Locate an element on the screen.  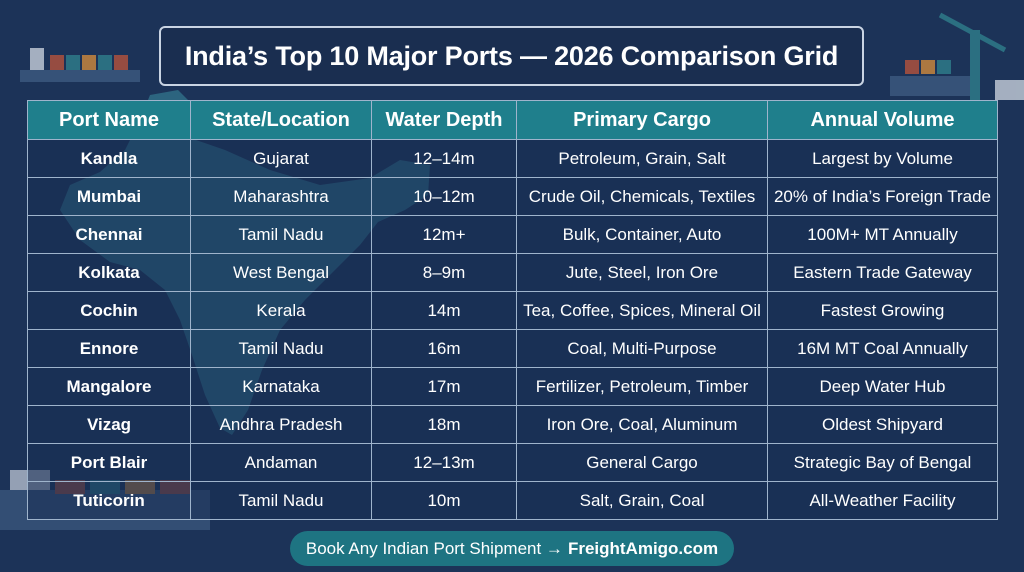
depth-cell: 8–9m is located at coordinates (444, 272).